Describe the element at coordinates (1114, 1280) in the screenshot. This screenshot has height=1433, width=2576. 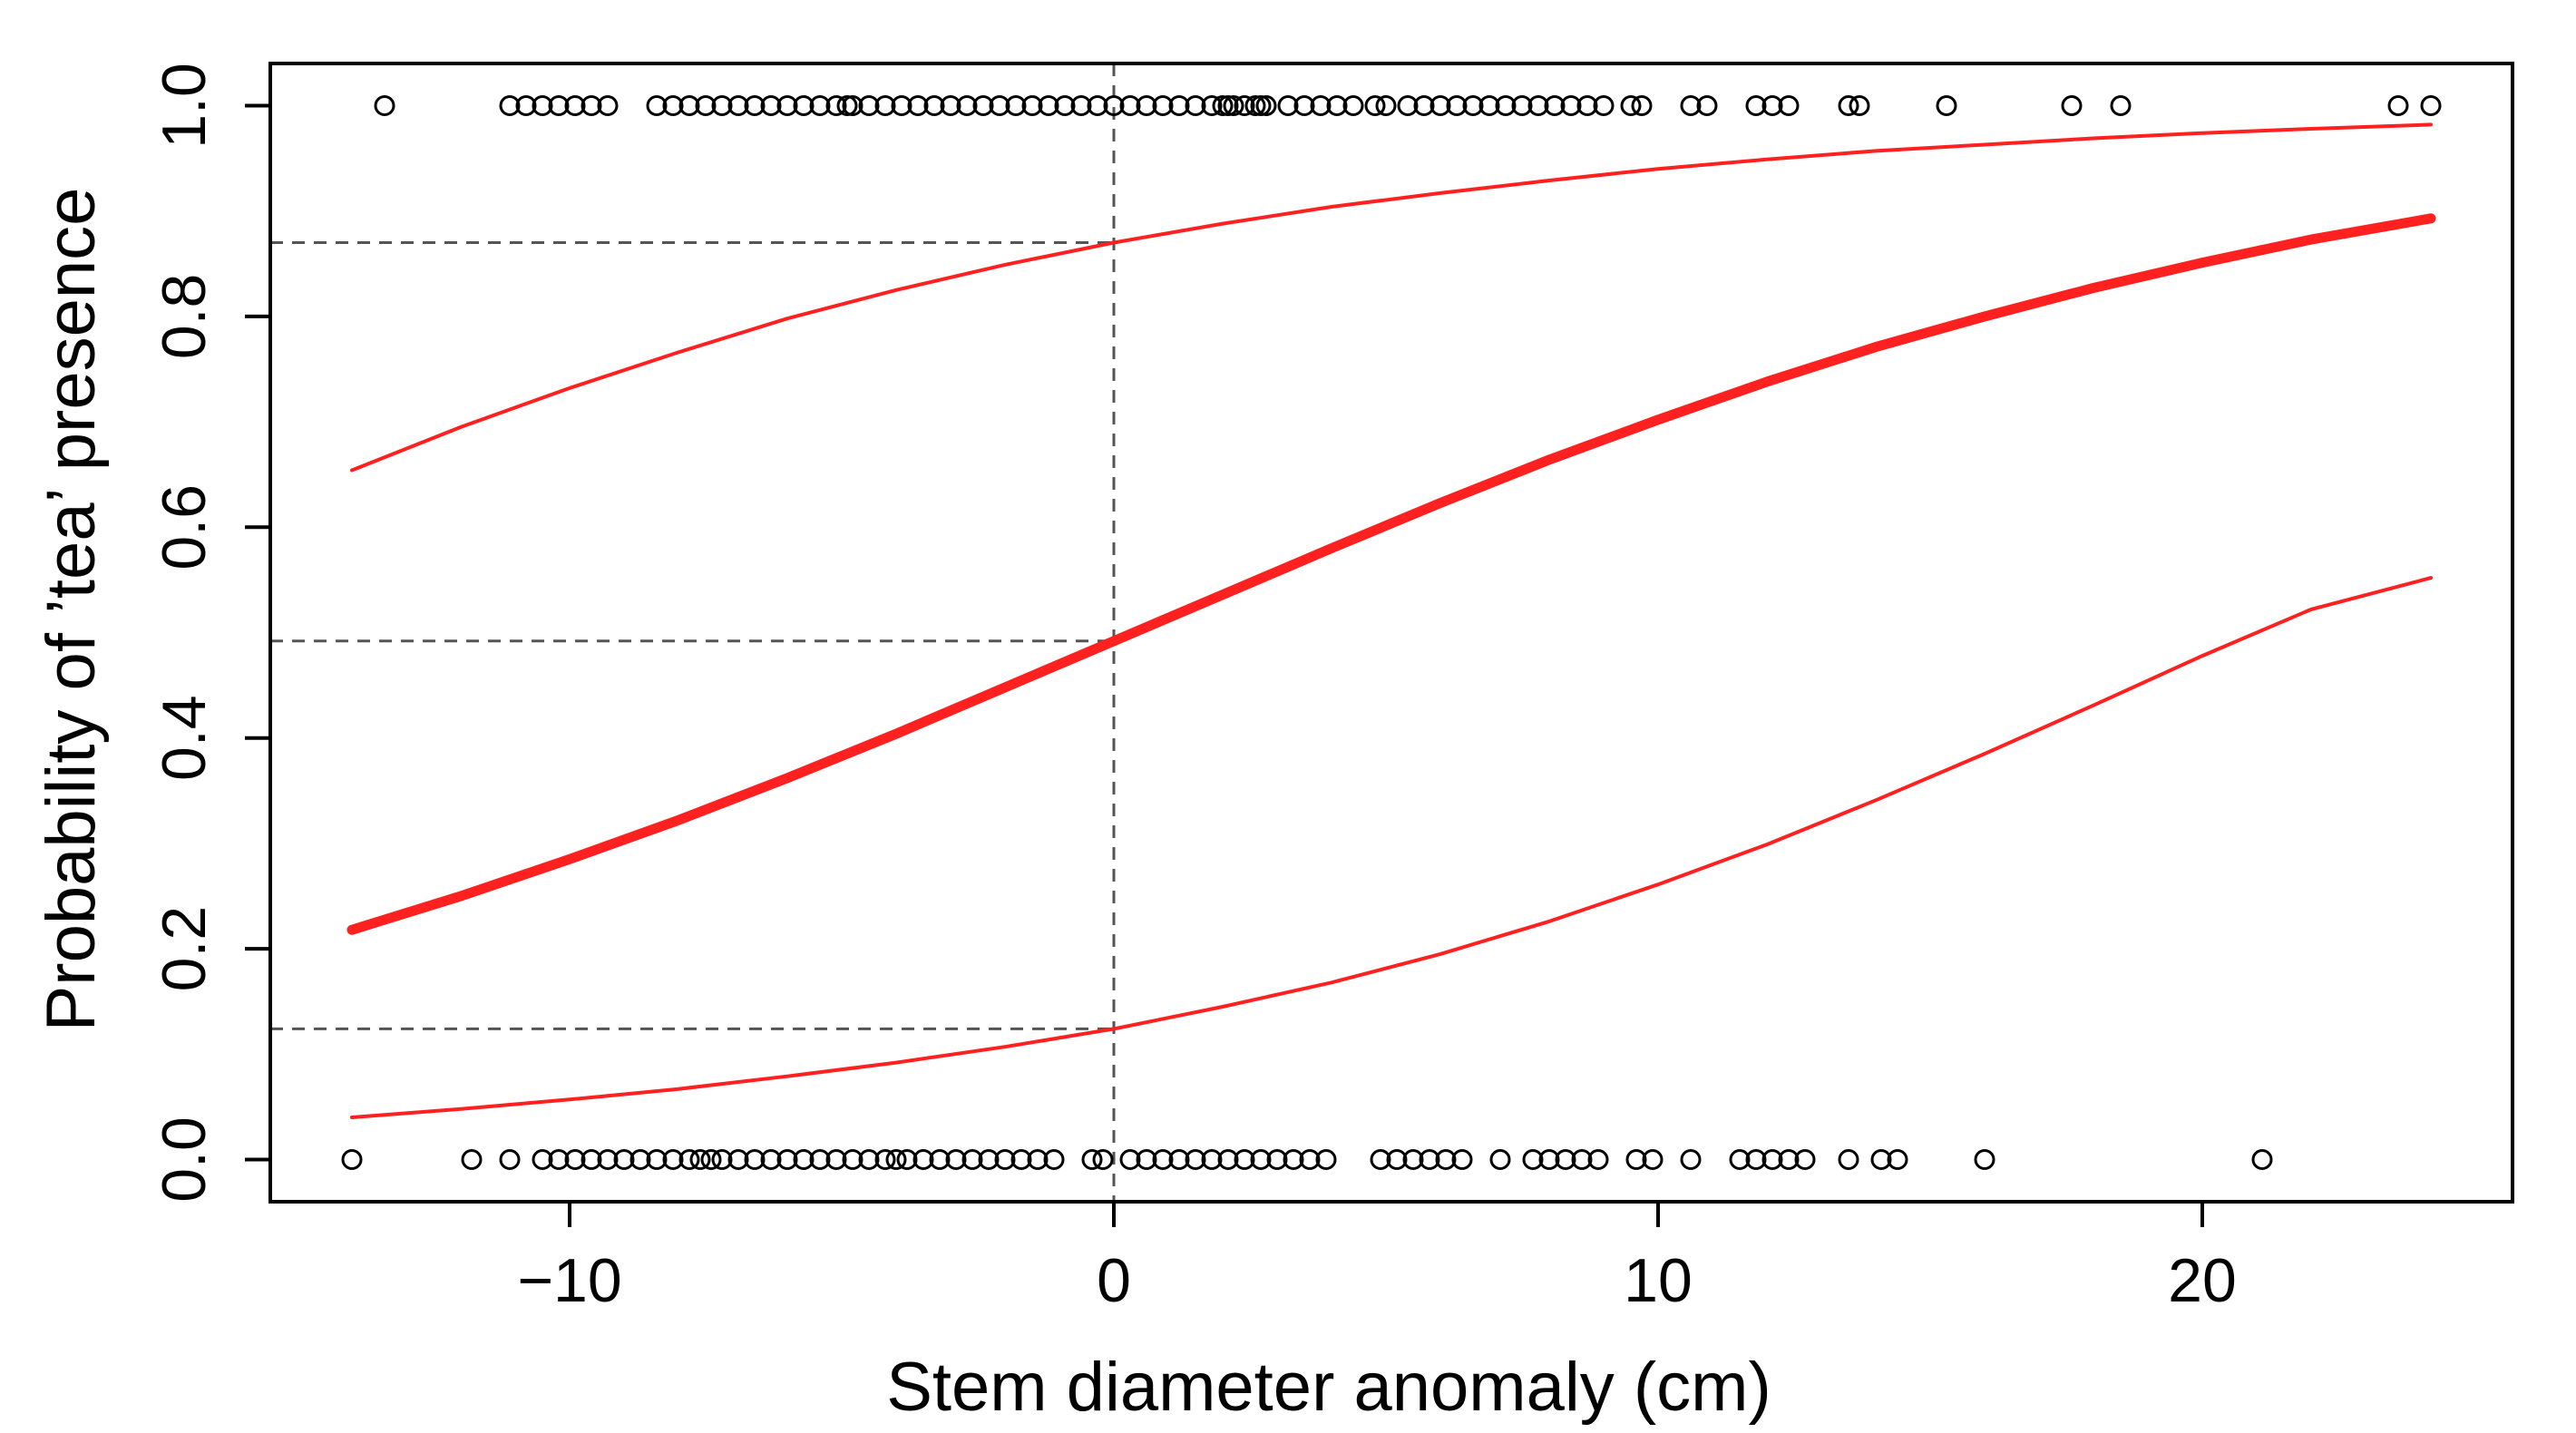
I see `x-tick-label: 0` at that location.